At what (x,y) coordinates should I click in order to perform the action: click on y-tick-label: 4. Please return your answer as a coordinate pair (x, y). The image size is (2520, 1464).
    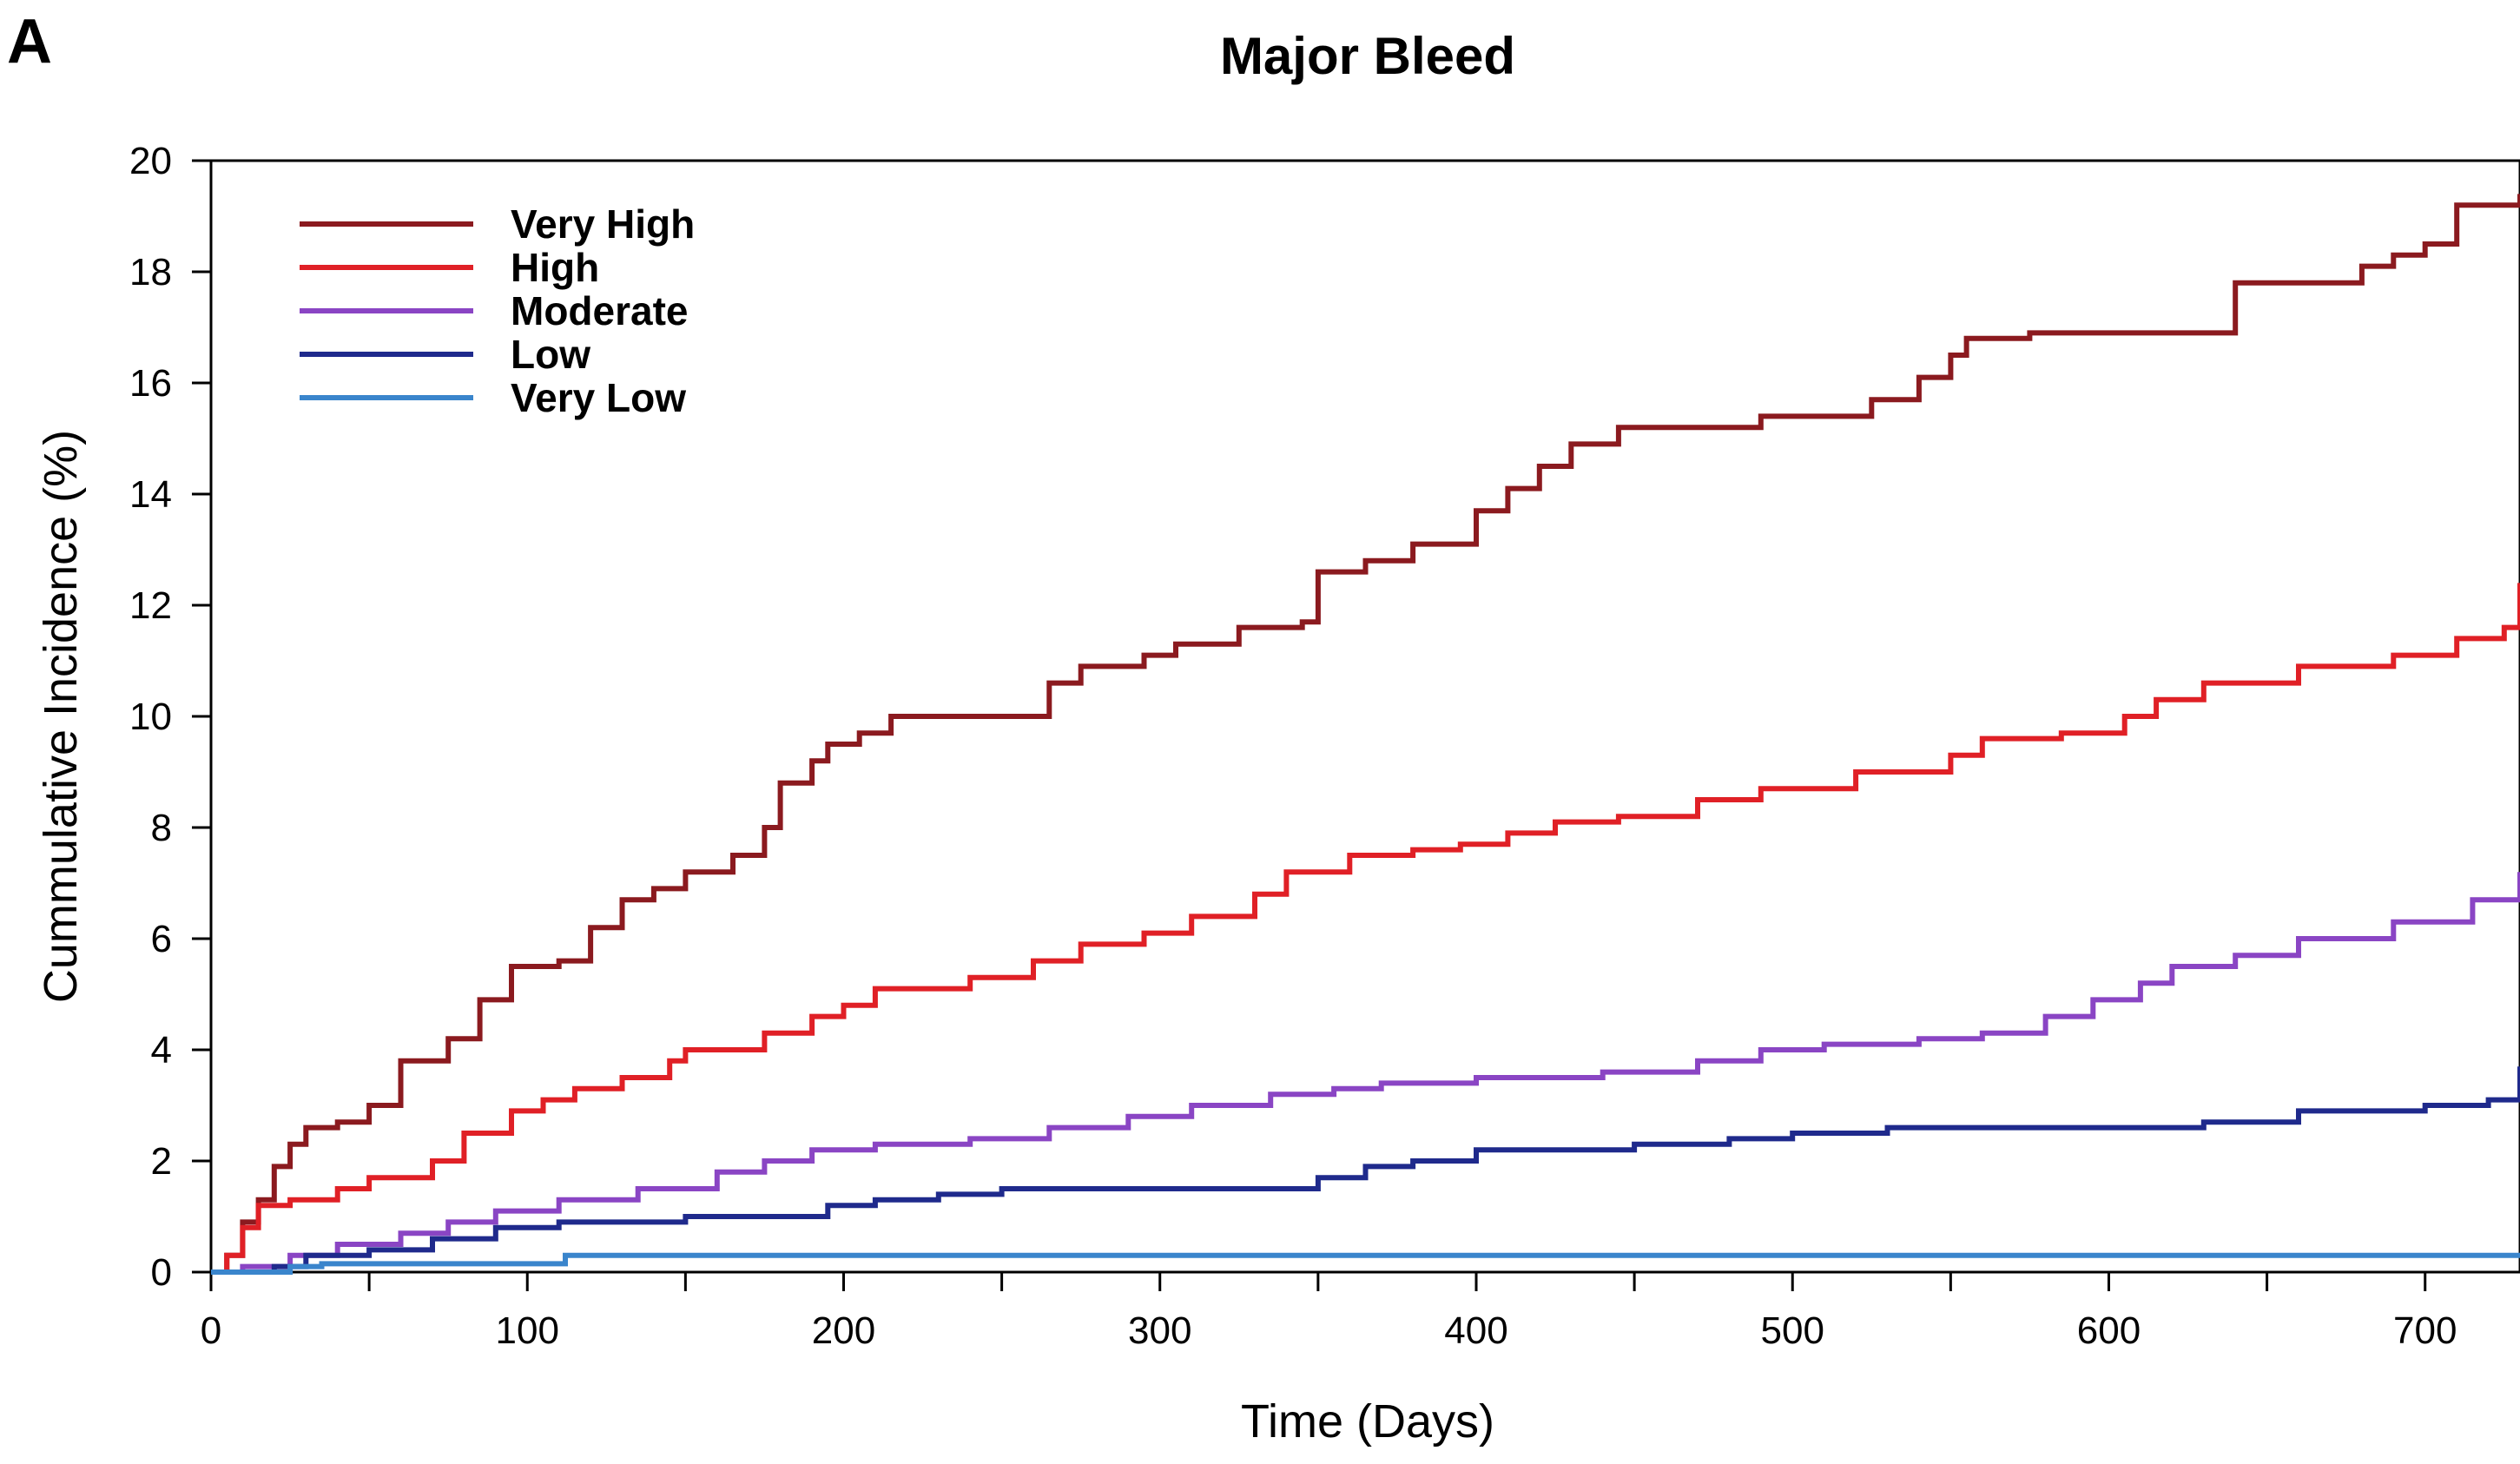
    Looking at the image, I should click on (161, 1050).